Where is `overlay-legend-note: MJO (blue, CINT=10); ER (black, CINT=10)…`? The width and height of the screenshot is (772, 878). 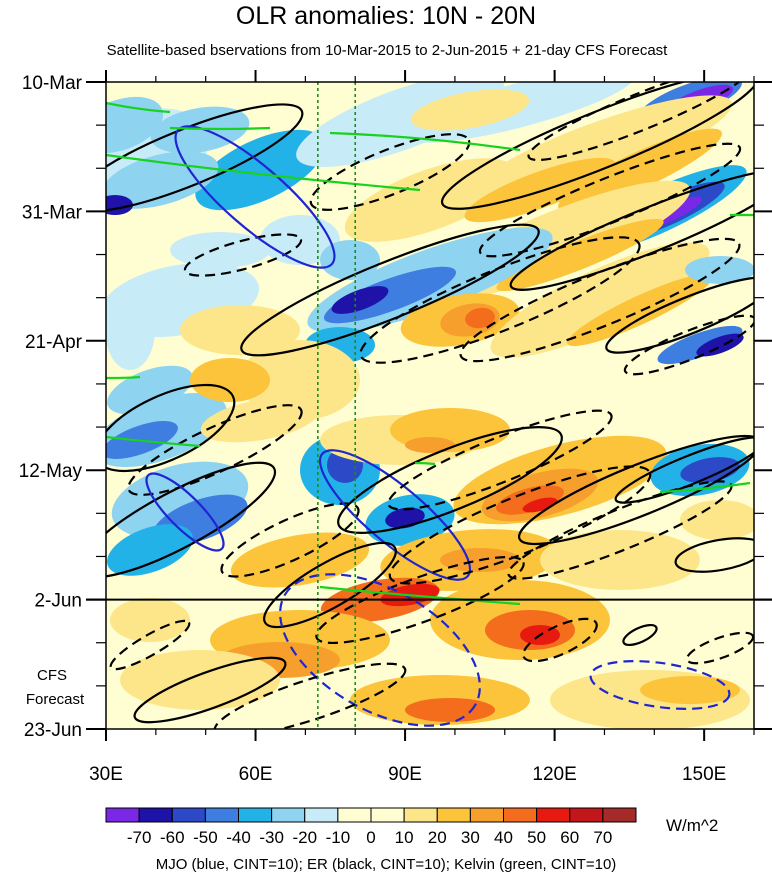
overlay-legend-note: MJO (blue, CINT=10); ER (black, CINT=10)… is located at coordinates (386, 864).